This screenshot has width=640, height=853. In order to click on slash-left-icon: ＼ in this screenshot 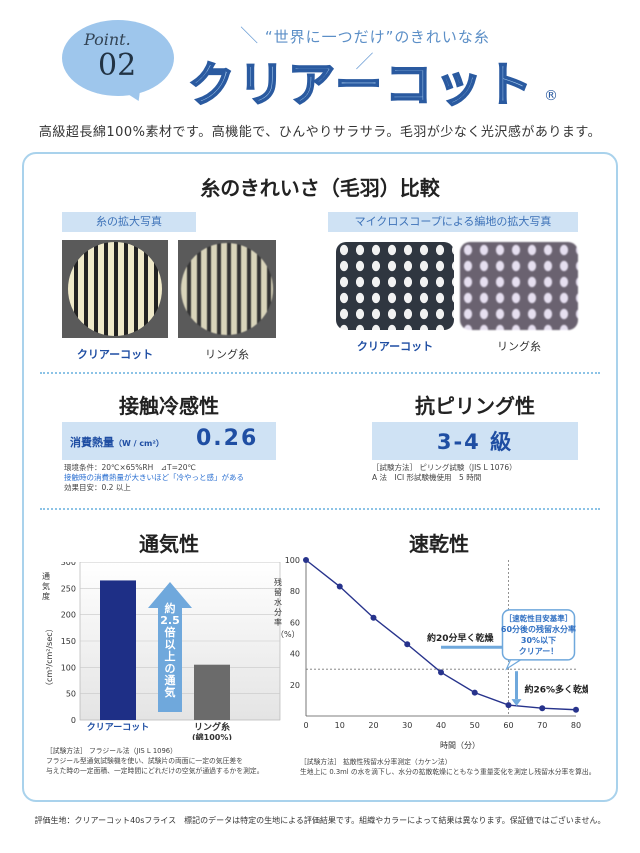, I will do `click(250, 36)`.